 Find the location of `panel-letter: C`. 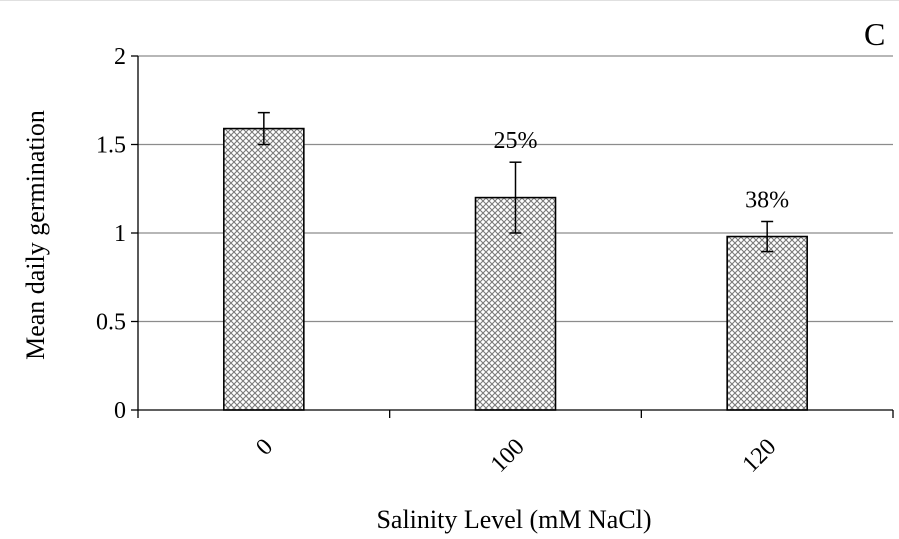

panel-letter: C is located at coordinates (874, 34).